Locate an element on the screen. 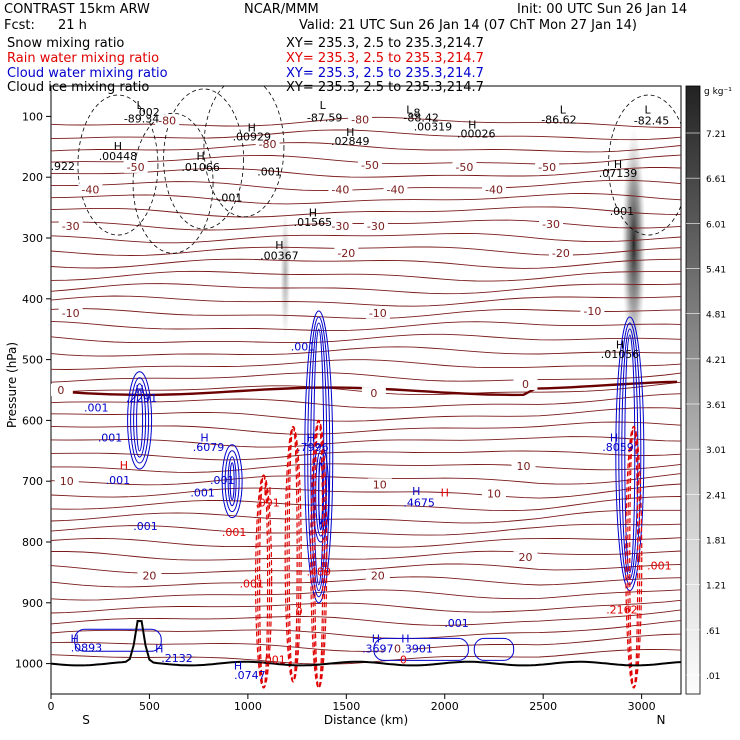  field-extremum-label: .4675 is located at coordinates (419, 503).